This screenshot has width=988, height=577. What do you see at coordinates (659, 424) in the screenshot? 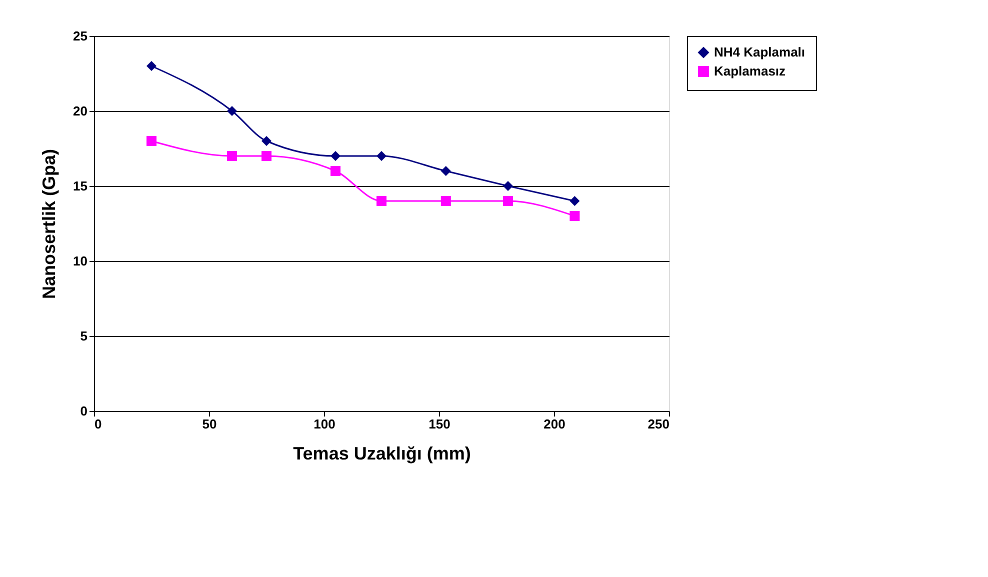
I see `x-tick-label: 250` at bounding box center [659, 424].